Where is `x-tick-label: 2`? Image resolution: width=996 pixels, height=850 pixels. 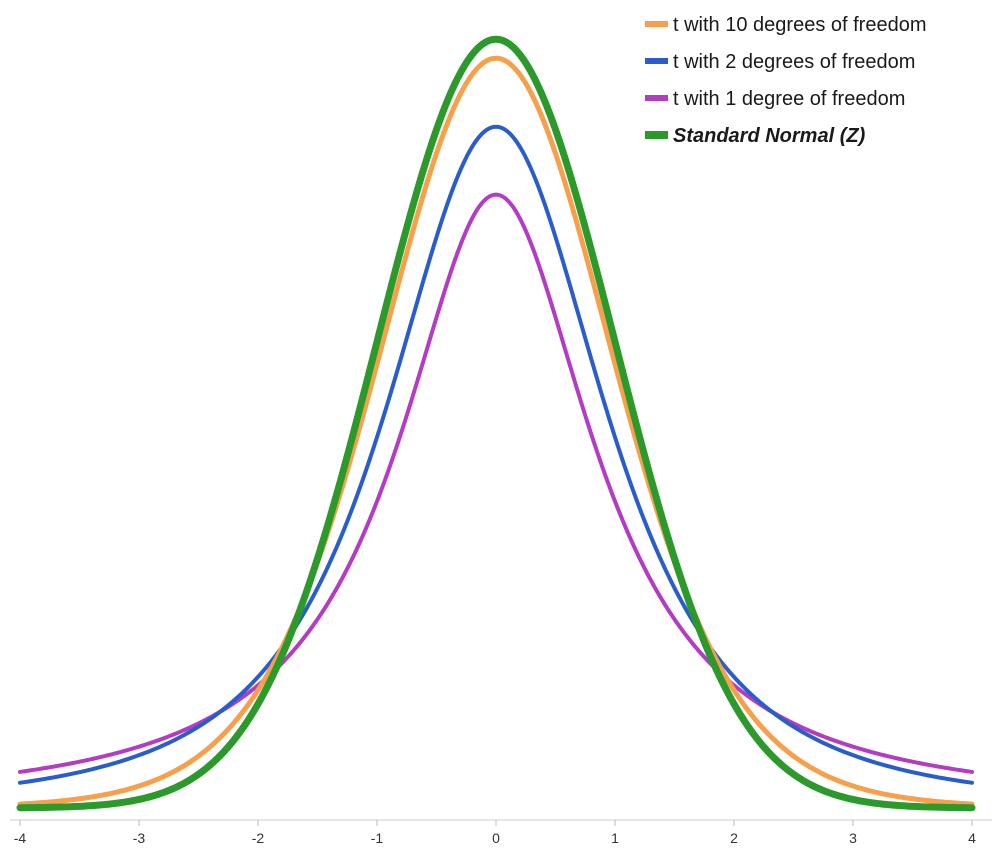 x-tick-label: 2 is located at coordinates (734, 838).